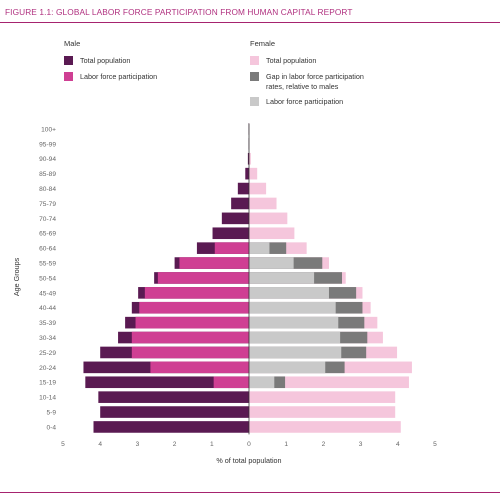 This screenshot has width=500, height=499. I want to click on y-tick-label: 100+, so click(48, 129).